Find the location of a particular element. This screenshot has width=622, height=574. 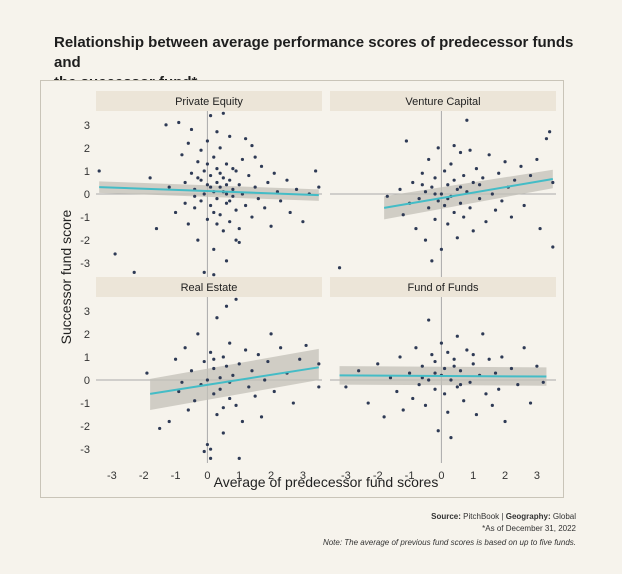

geography-value: Global is located at coordinates (564, 516).